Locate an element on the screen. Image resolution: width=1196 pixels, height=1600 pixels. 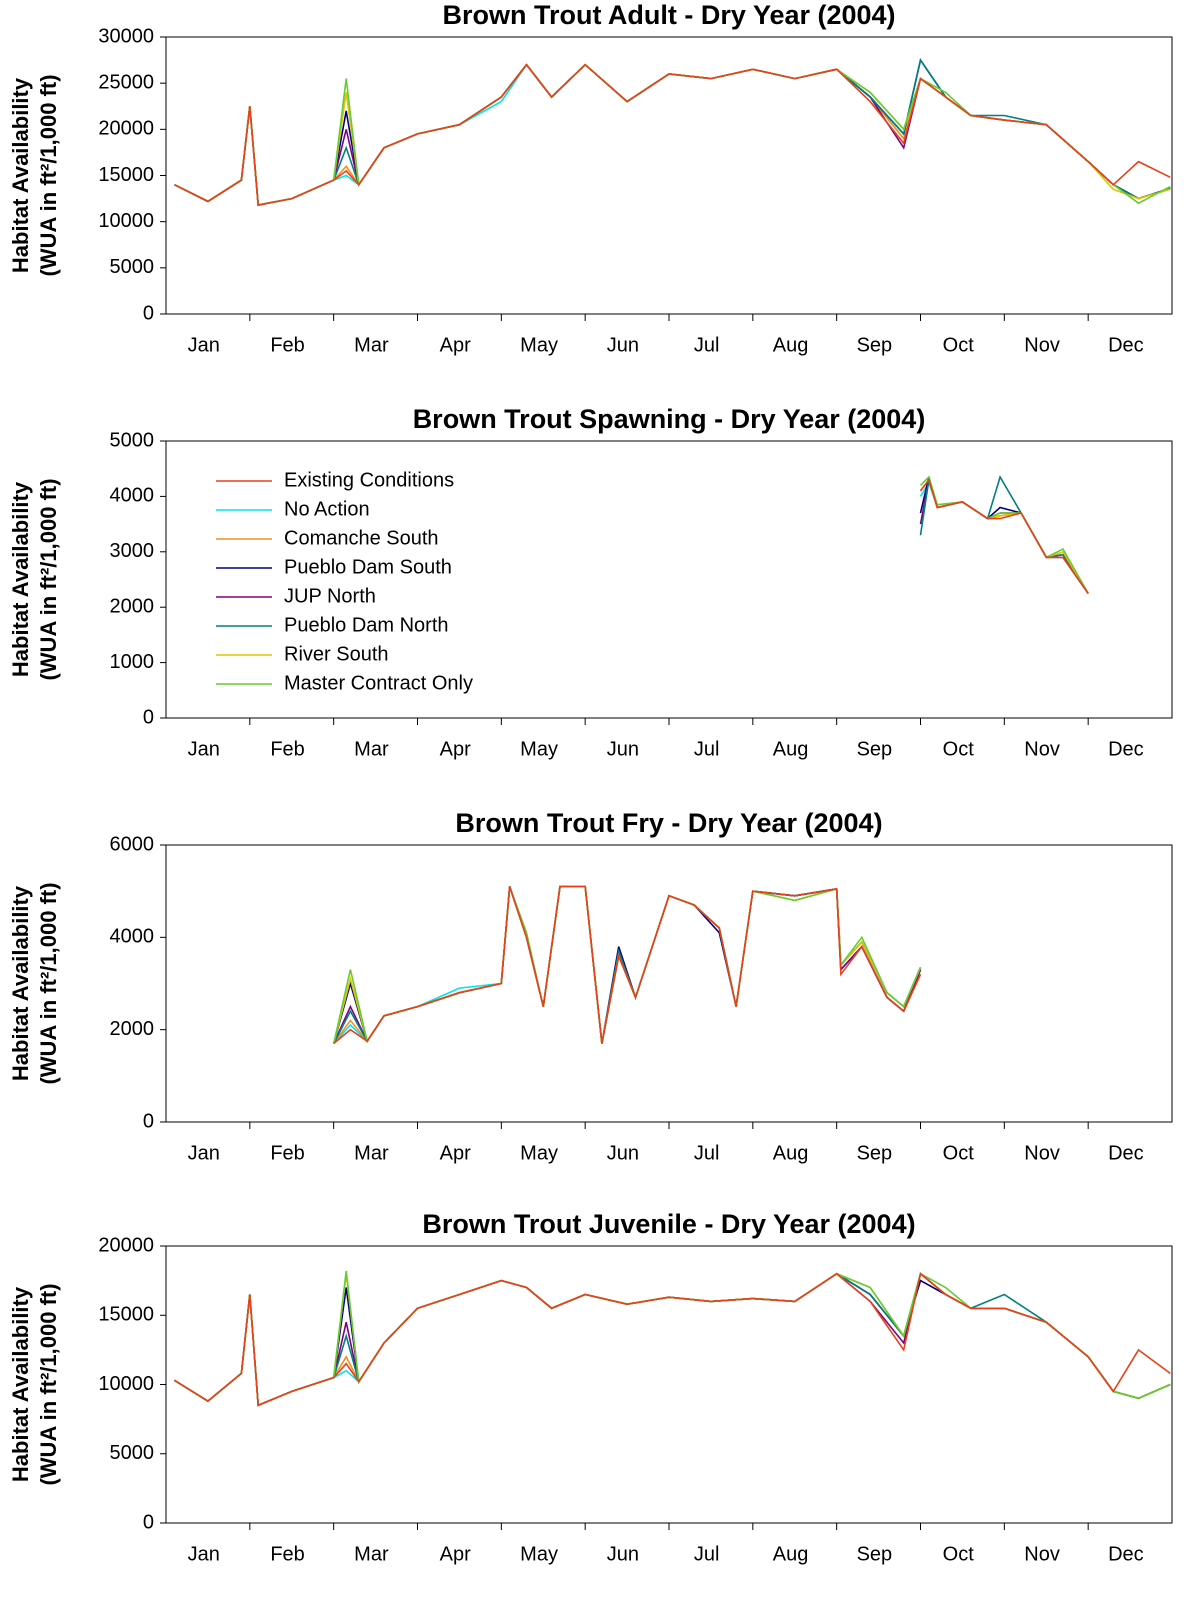
y-tick-label: 25000 is located at coordinates (126, 82).